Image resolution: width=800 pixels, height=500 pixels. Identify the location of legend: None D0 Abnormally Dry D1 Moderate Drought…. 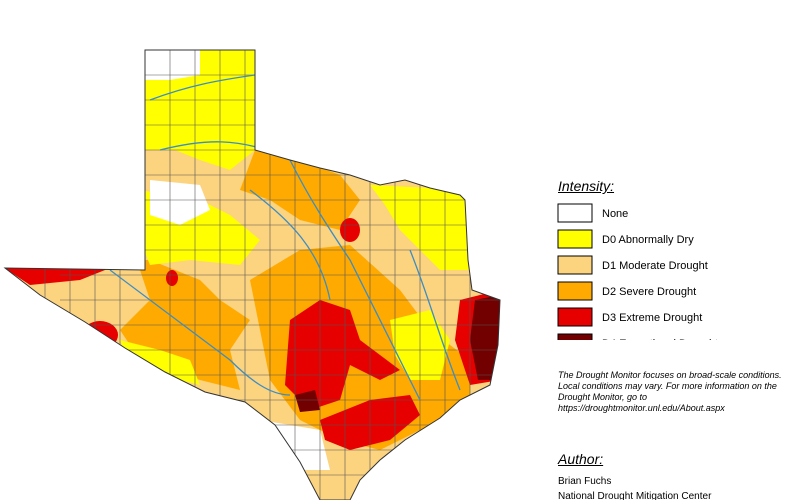
(637, 271).